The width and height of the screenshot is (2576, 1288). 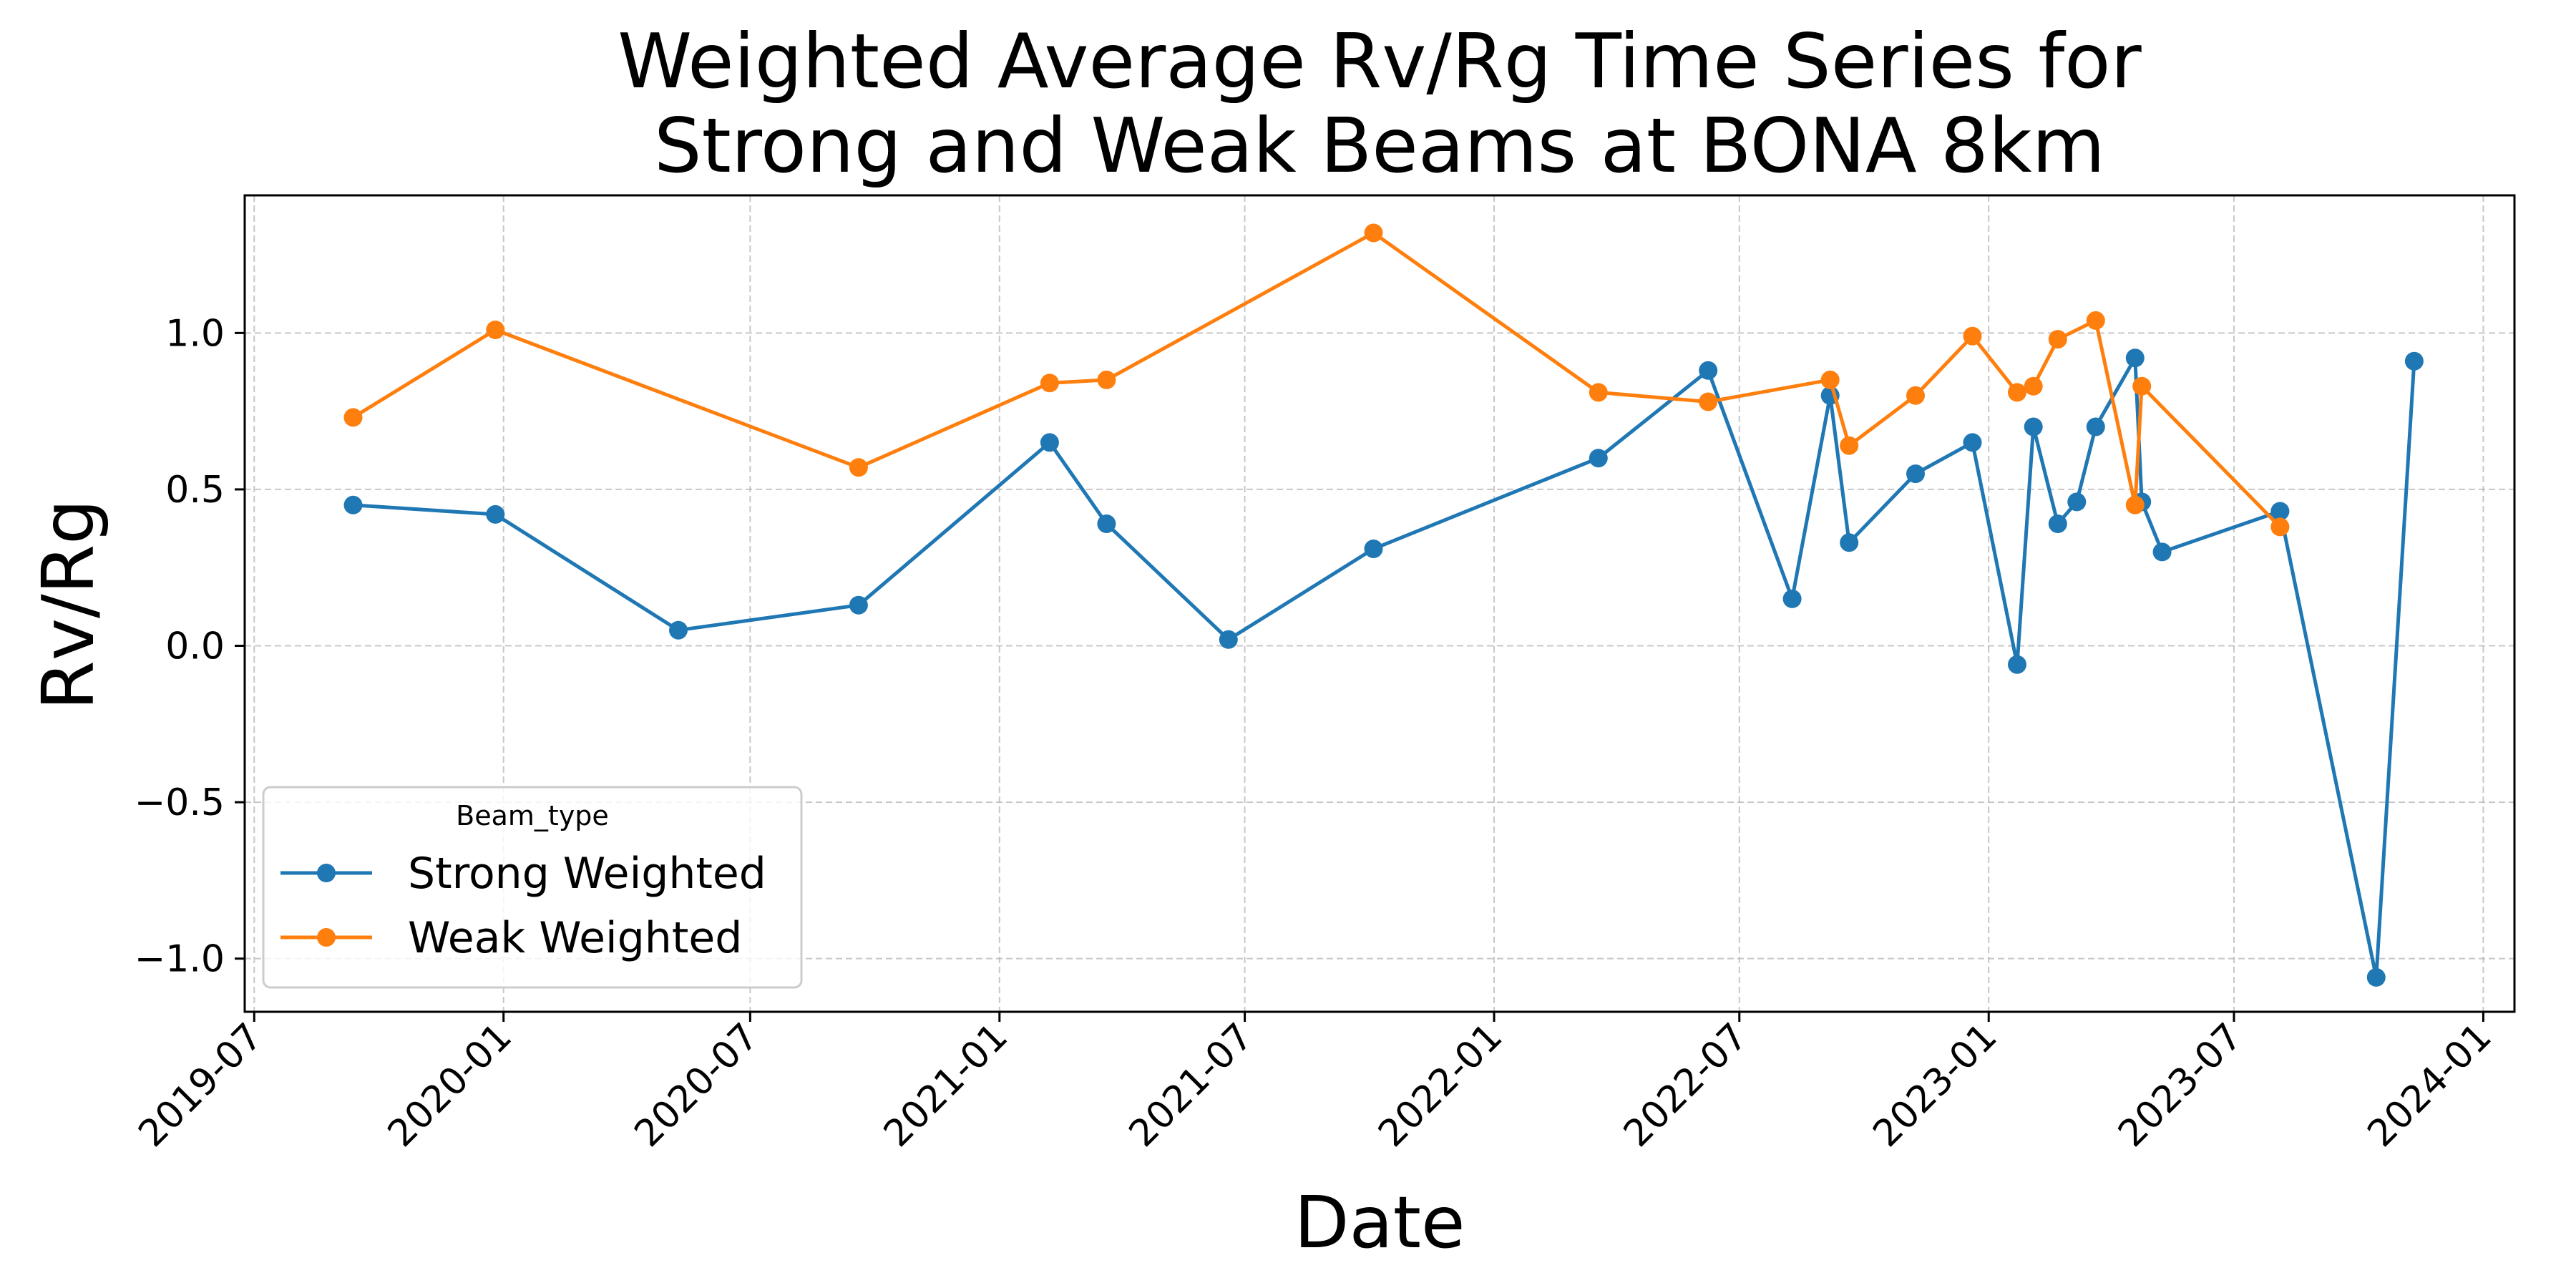 What do you see at coordinates (1379, 1222) in the screenshot?
I see `x-axis-label: Date` at bounding box center [1379, 1222].